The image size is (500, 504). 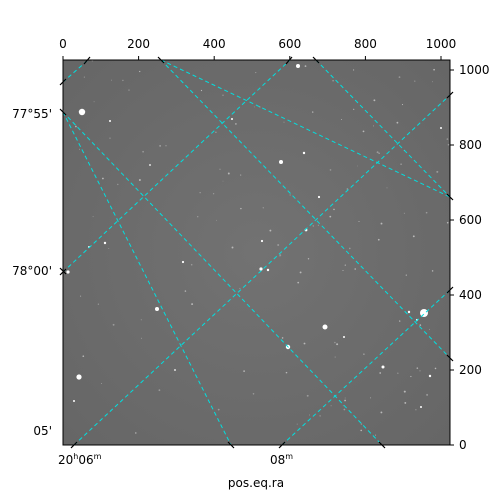 What do you see at coordinates (289, 44) in the screenshot?
I see `top-tick-label: 600` at bounding box center [289, 44].